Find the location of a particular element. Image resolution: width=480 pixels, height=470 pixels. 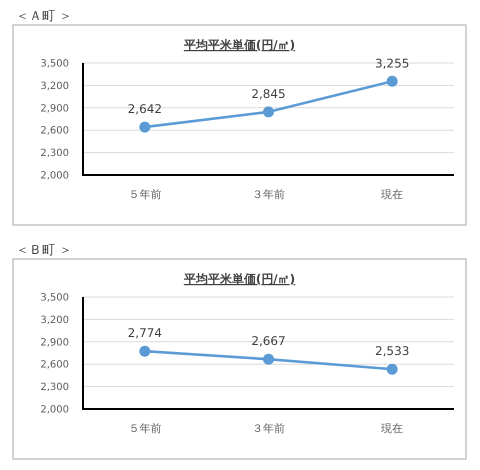

data-label: 3,255 is located at coordinates (392, 63).